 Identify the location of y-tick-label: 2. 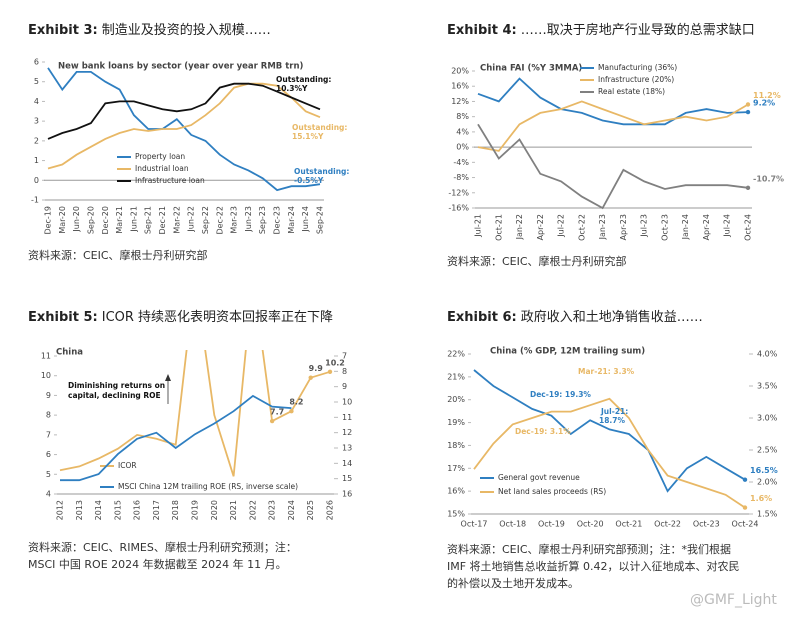
(36, 140).